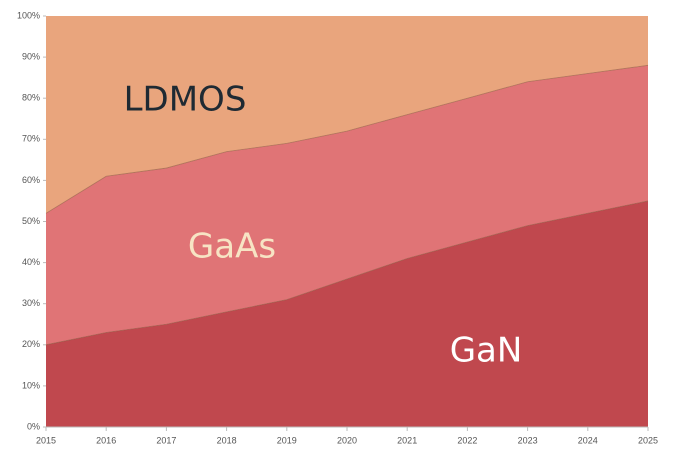 The height and width of the screenshot is (458, 680). Describe the element at coordinates (33, 426) in the screenshot. I see `y-tick-label: 0%` at that location.